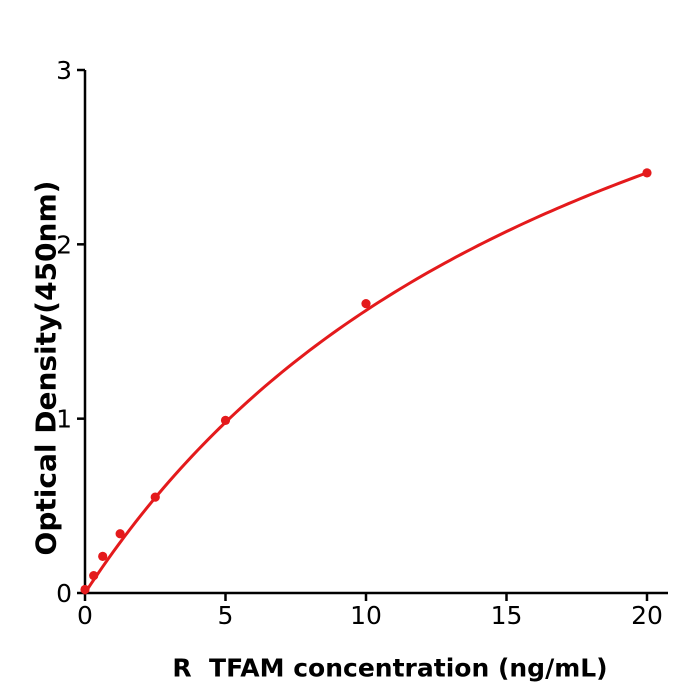 This screenshot has height=700, width=700. What do you see at coordinates (647, 615) in the screenshot?
I see `x-tick-label: 20` at bounding box center [647, 615].